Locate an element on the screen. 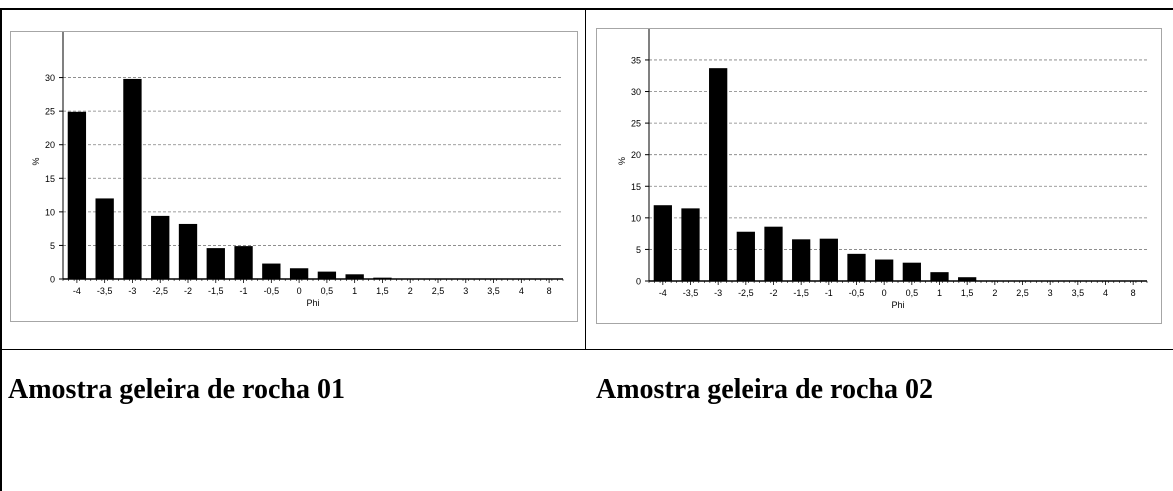 The image size is (1173, 491). column-divider is located at coordinates (585, 180).